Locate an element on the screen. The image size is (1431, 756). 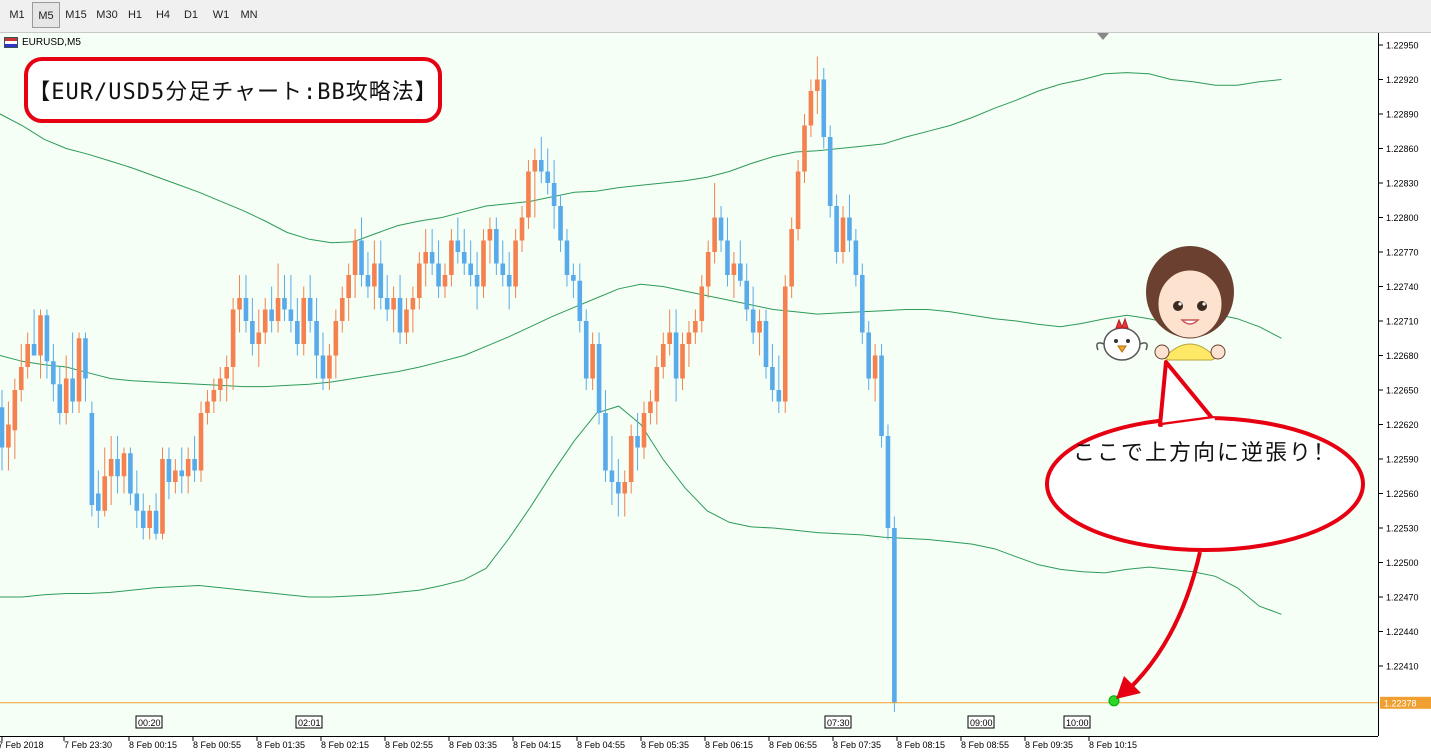
time-tick-label: 7 Feb 23:30 is located at coordinates (88, 745).